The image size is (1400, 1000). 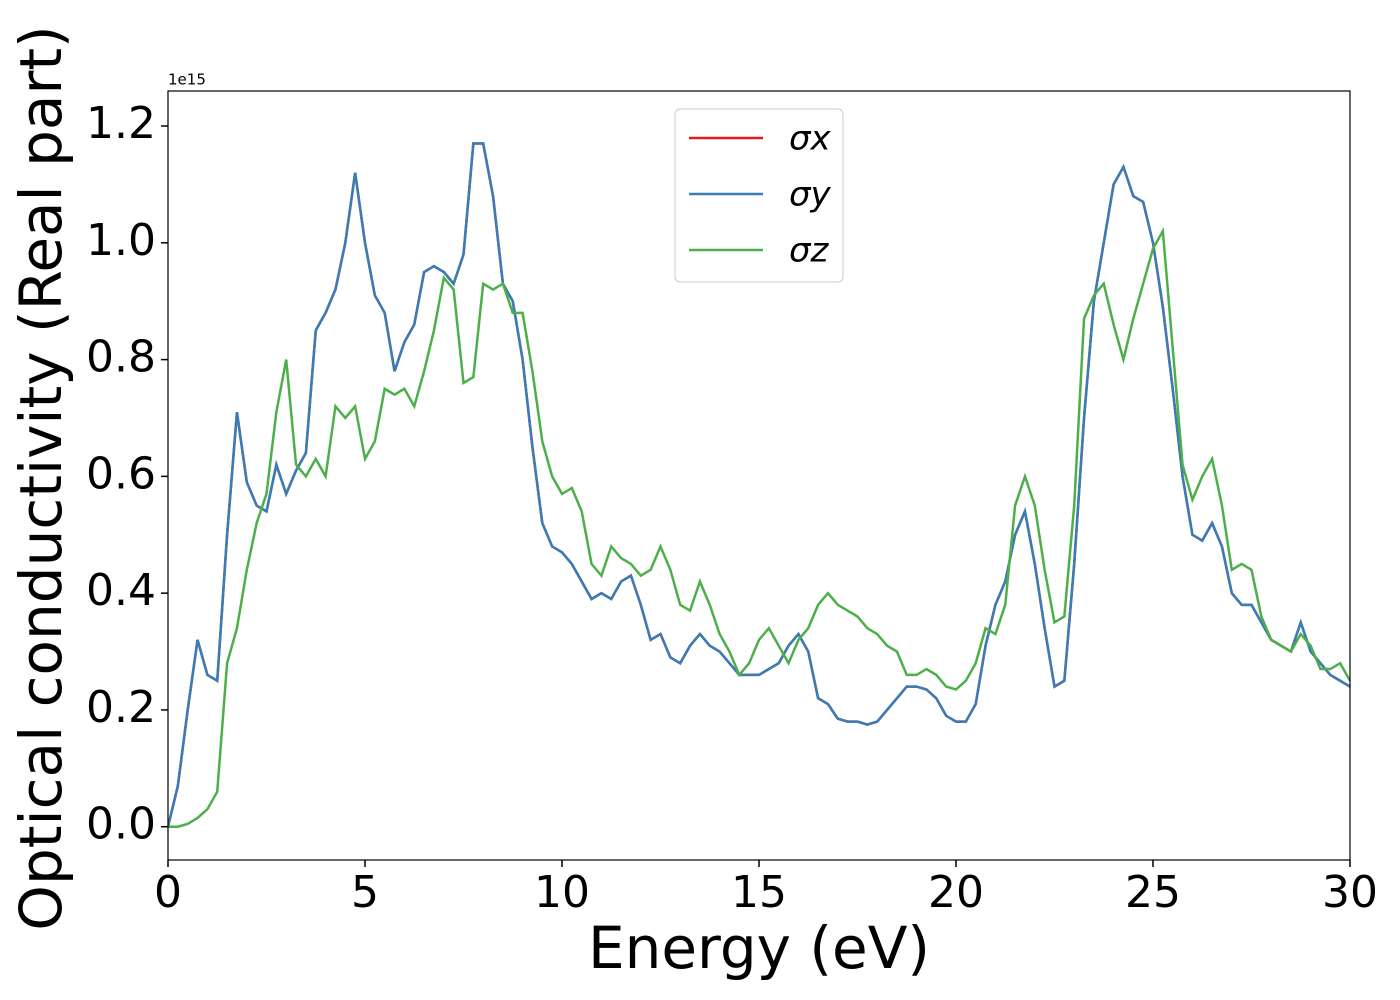 What do you see at coordinates (121, 473) in the screenshot?
I see `y-tick-label: 0.6` at bounding box center [121, 473].